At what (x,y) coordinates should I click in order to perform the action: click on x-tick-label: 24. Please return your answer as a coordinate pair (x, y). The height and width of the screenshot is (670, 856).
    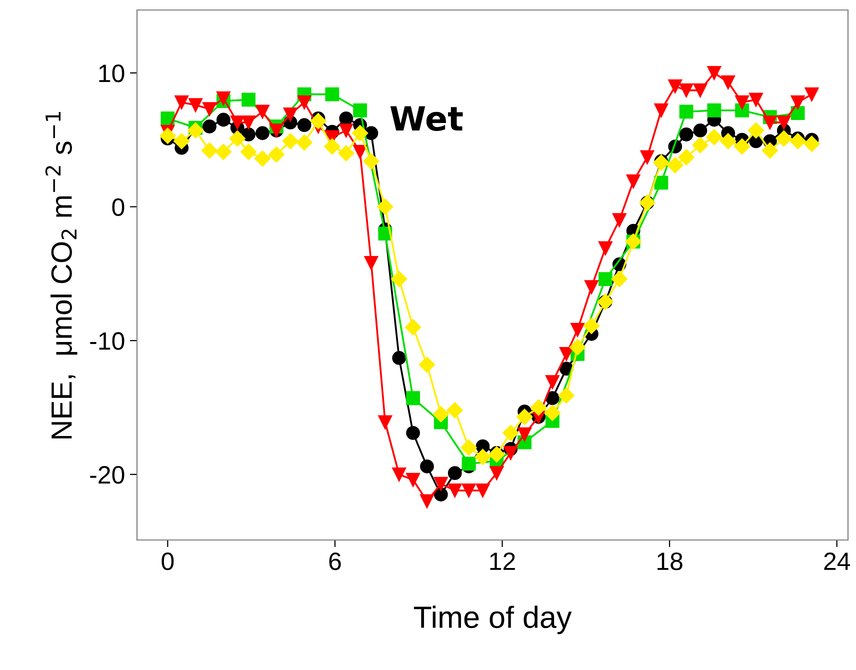
    Looking at the image, I should click on (837, 561).